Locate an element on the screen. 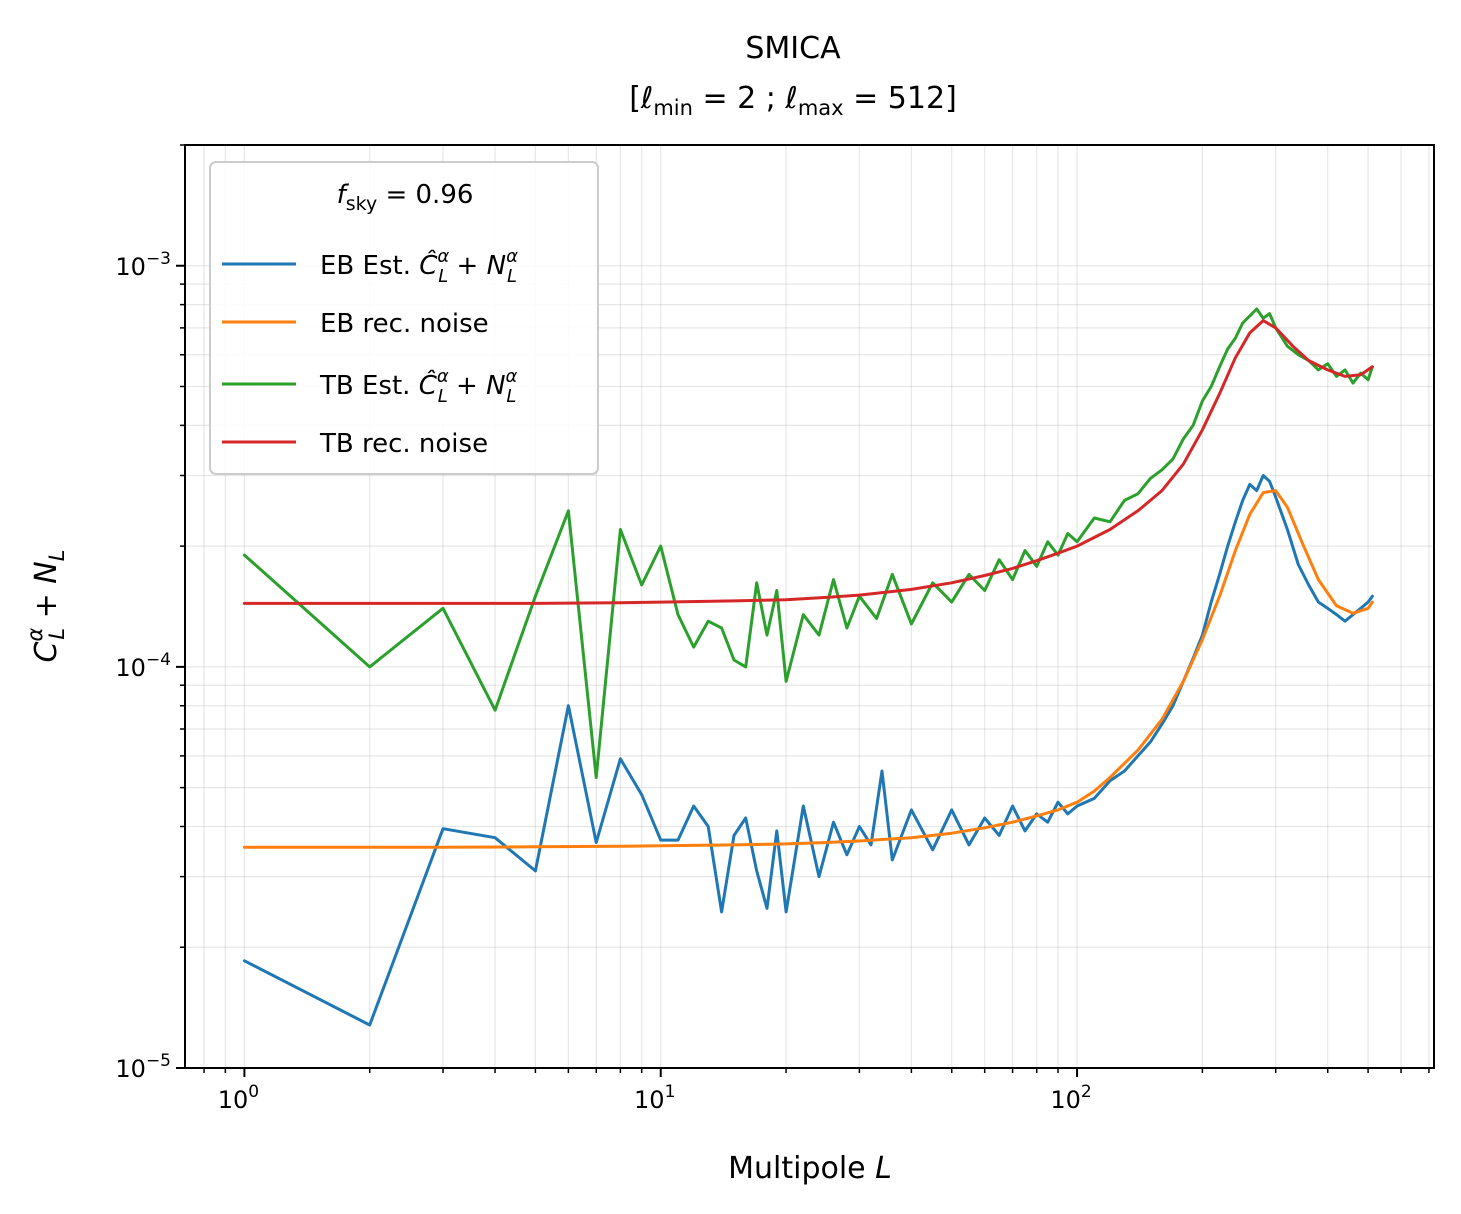  legend-label-tb-est: TB Est. Ĉα L + Nα L is located at coordinates (418, 386).